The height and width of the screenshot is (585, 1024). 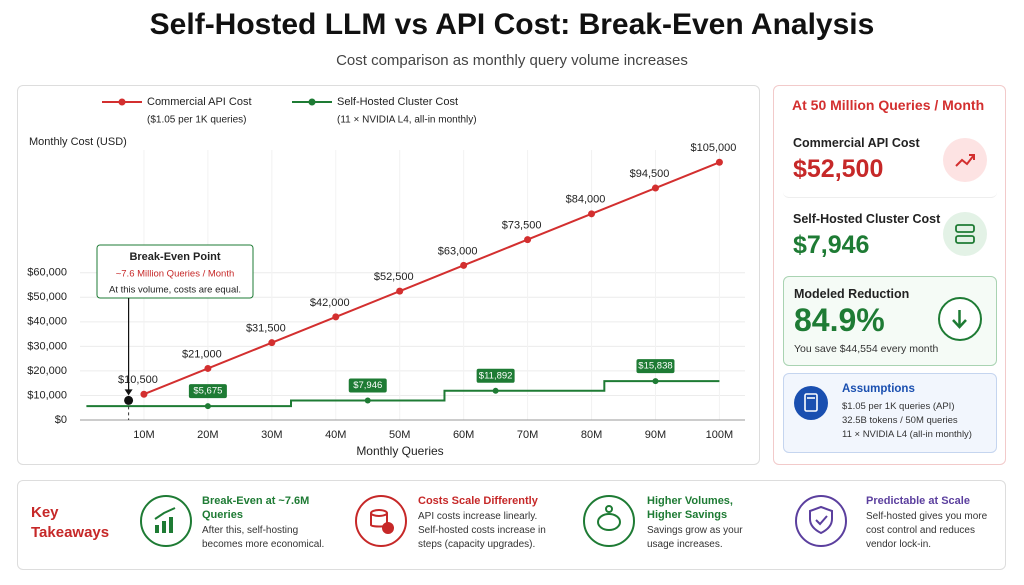 I want to click on legend-label: Self-Hosted Cluster Cost, so click(x=397, y=102).